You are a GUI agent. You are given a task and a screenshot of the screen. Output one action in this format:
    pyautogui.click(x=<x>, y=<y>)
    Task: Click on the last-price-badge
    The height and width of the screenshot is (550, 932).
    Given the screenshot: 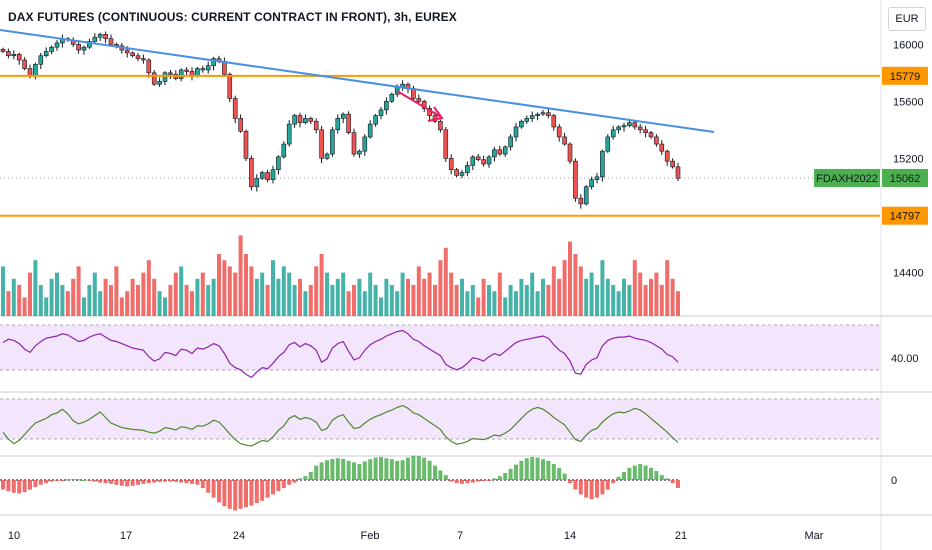 What is the action you would take?
    pyautogui.click(x=905, y=177)
    